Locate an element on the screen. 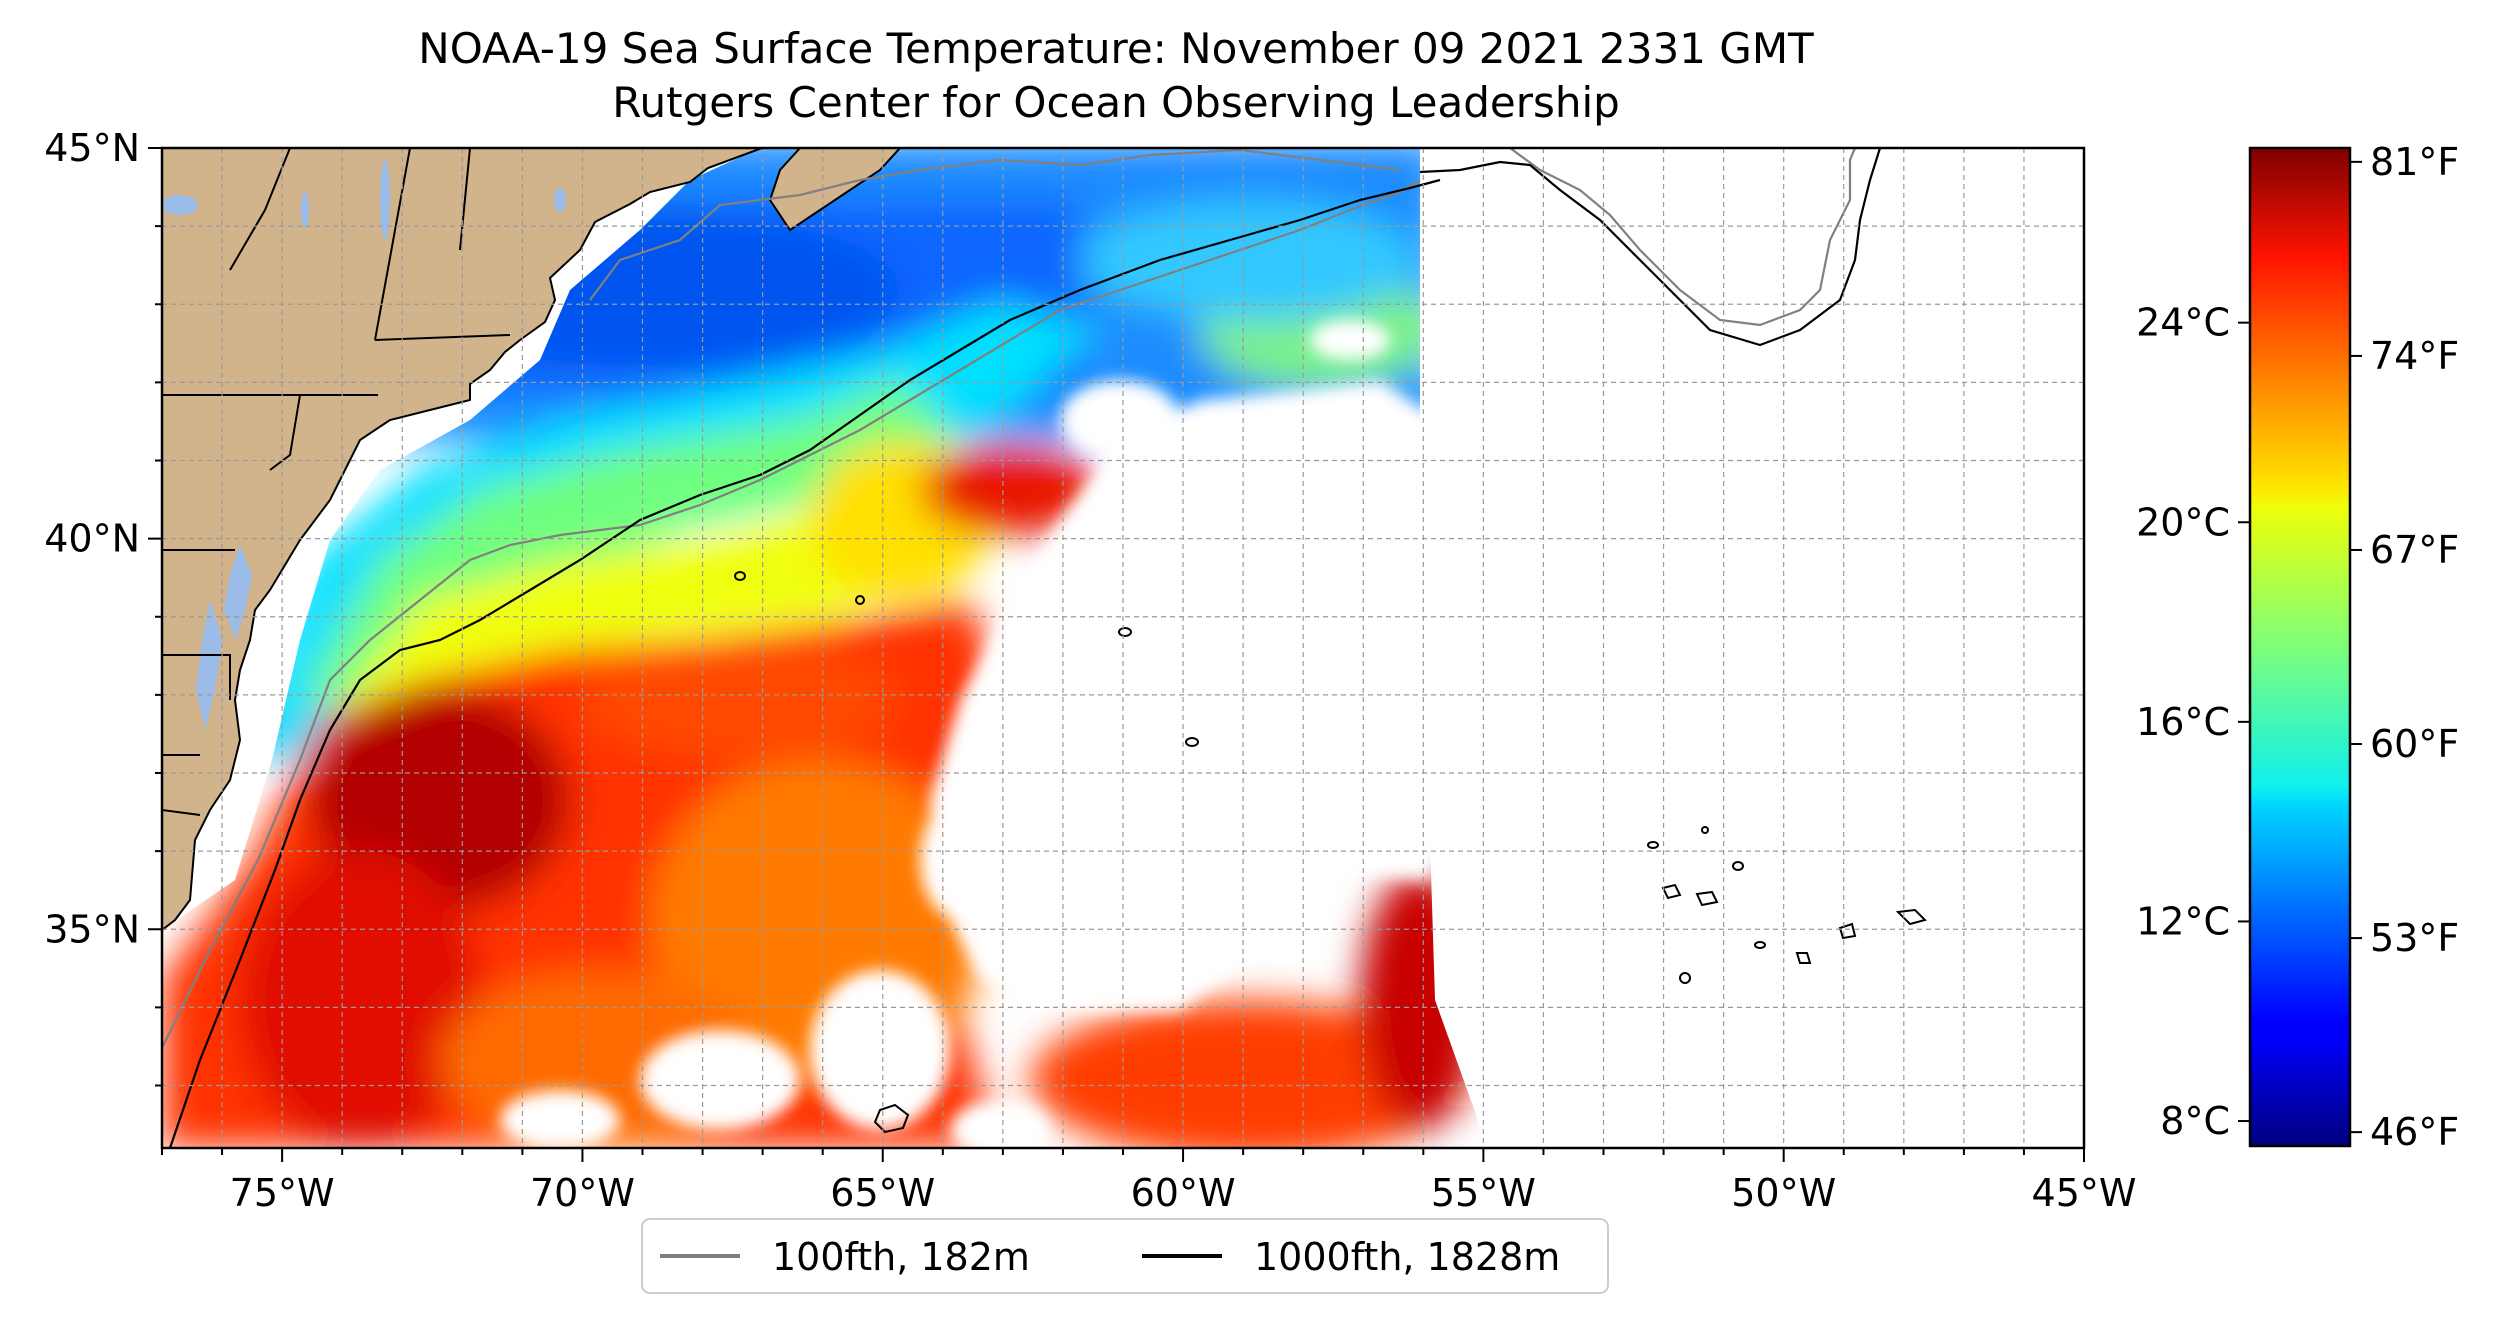 The width and height of the screenshot is (2502, 1318). celsius-tick-label: 20°C is located at coordinates (2183, 522).